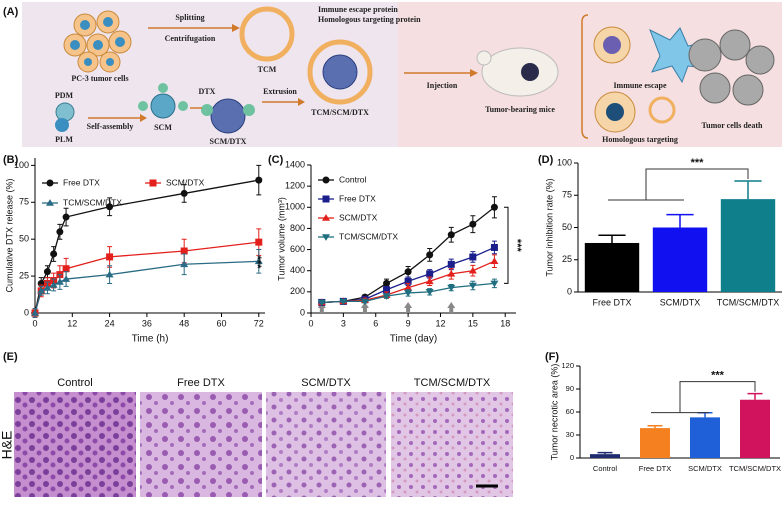  I want to click on schematic-label: Tumor-bearing mice, so click(520, 109).